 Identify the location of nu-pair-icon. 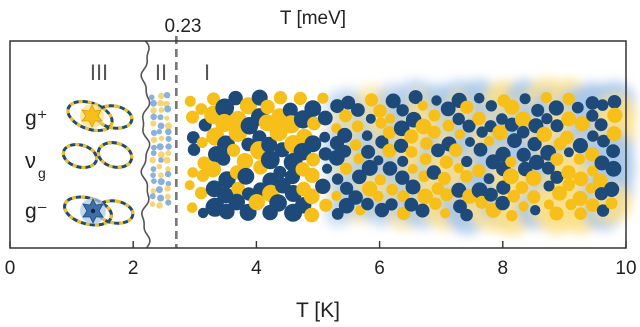
(97, 155).